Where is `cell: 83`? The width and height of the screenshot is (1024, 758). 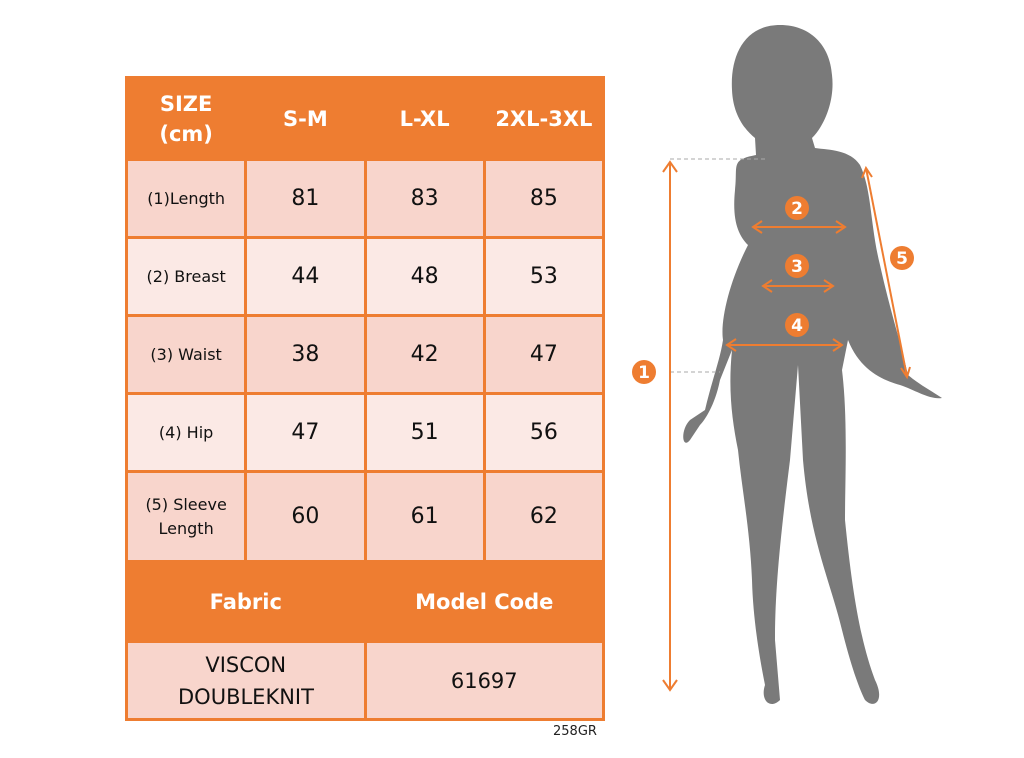
cell: 83 is located at coordinates (424, 198).